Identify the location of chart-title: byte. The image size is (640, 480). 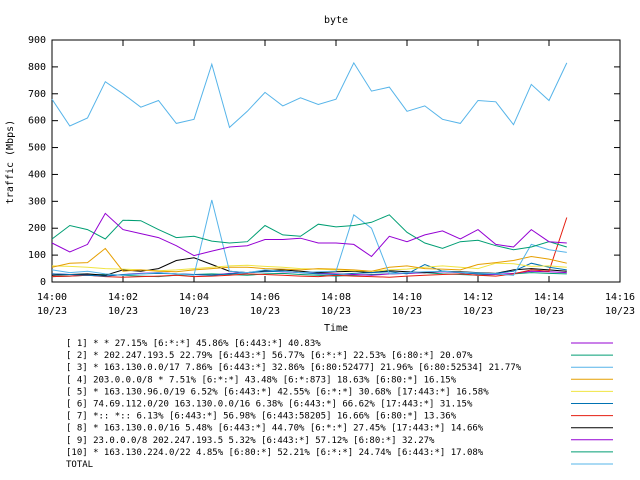
(336, 20).